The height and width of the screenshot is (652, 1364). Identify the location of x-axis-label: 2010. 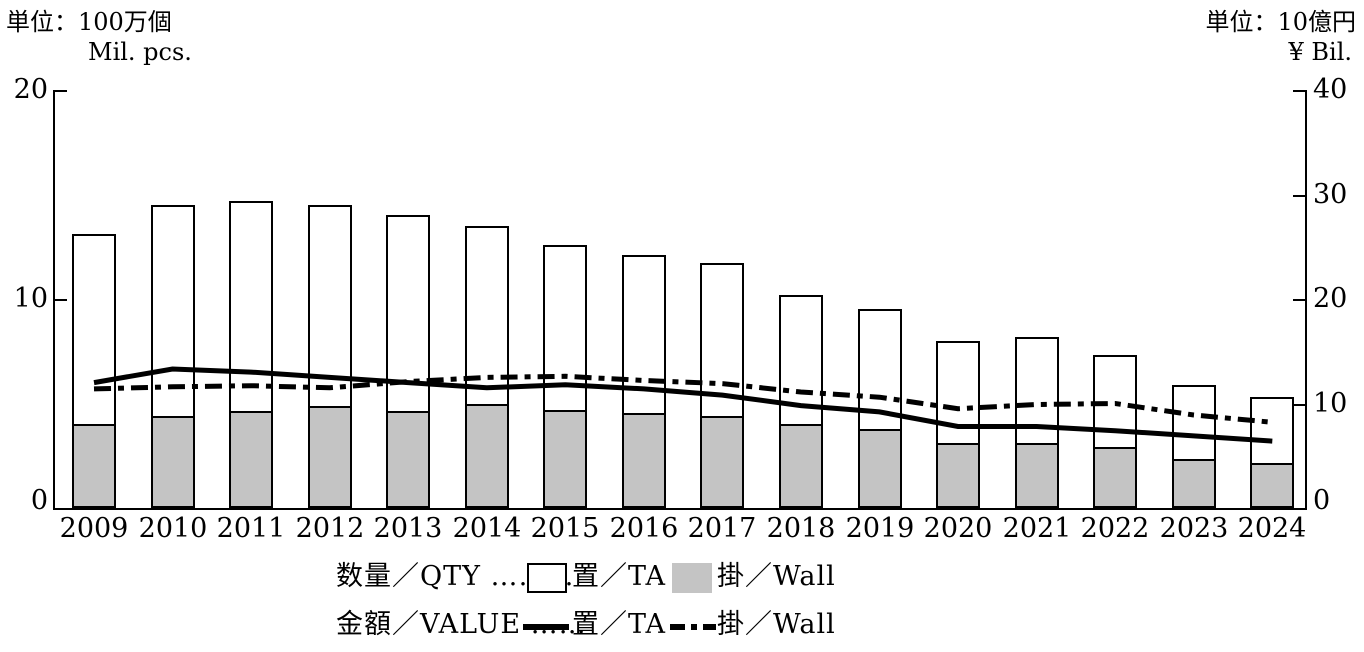
(173, 528).